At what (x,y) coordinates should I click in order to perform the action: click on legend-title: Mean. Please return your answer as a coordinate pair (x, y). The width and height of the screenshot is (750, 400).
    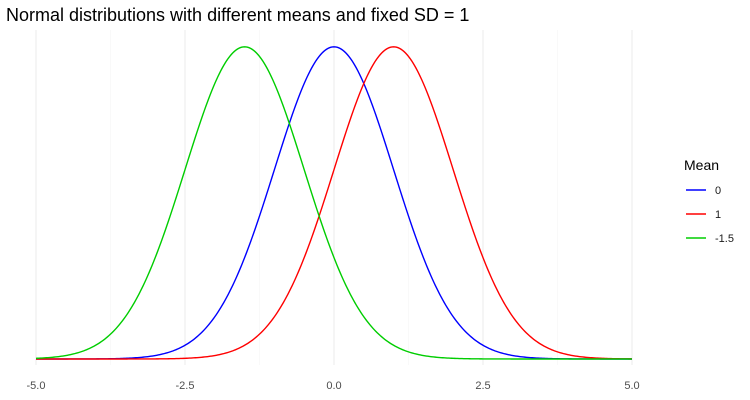
    Looking at the image, I should click on (701, 165).